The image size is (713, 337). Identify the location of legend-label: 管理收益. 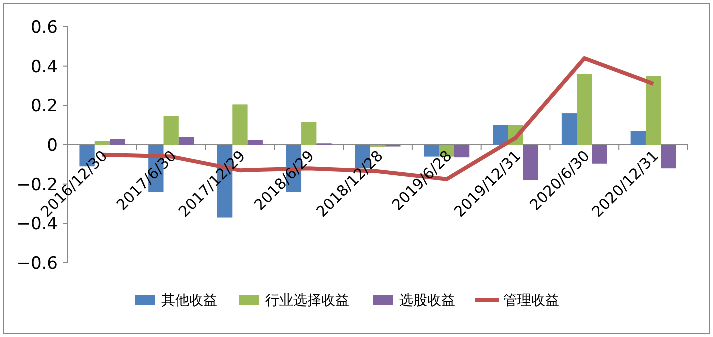
(532, 301).